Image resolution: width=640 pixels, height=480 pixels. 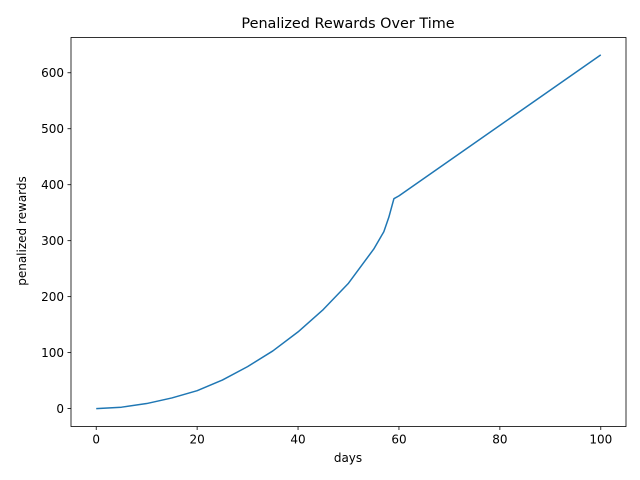 What do you see at coordinates (60, 409) in the screenshot?
I see `y-tick-label: 0` at bounding box center [60, 409].